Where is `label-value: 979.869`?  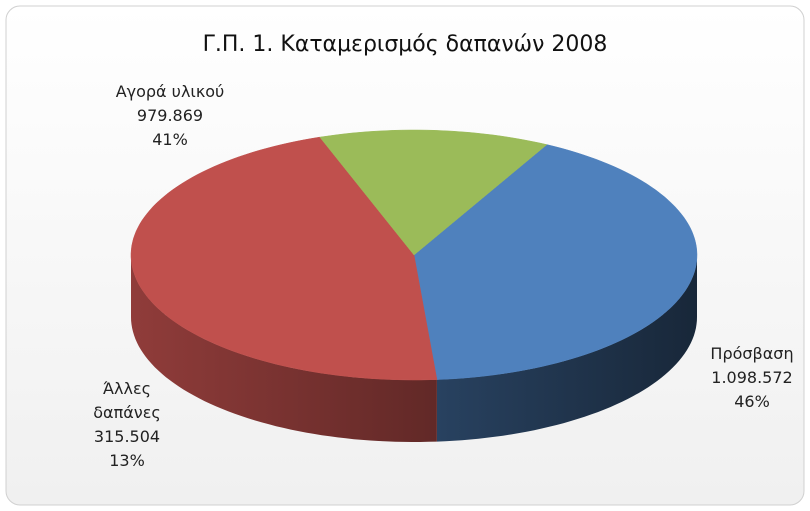
label-value: 979.869 is located at coordinates (170, 115).